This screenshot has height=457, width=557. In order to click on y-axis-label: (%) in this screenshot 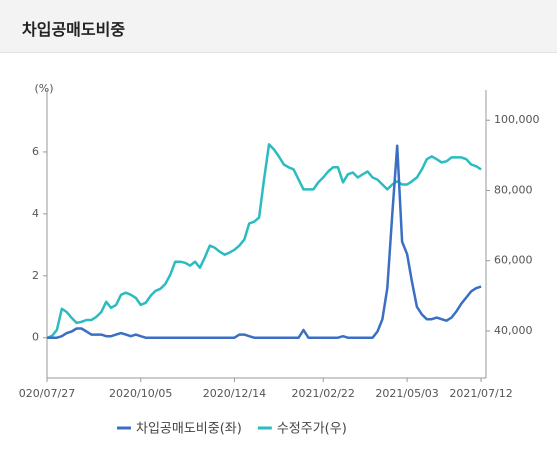, I will do `click(43, 88)`.